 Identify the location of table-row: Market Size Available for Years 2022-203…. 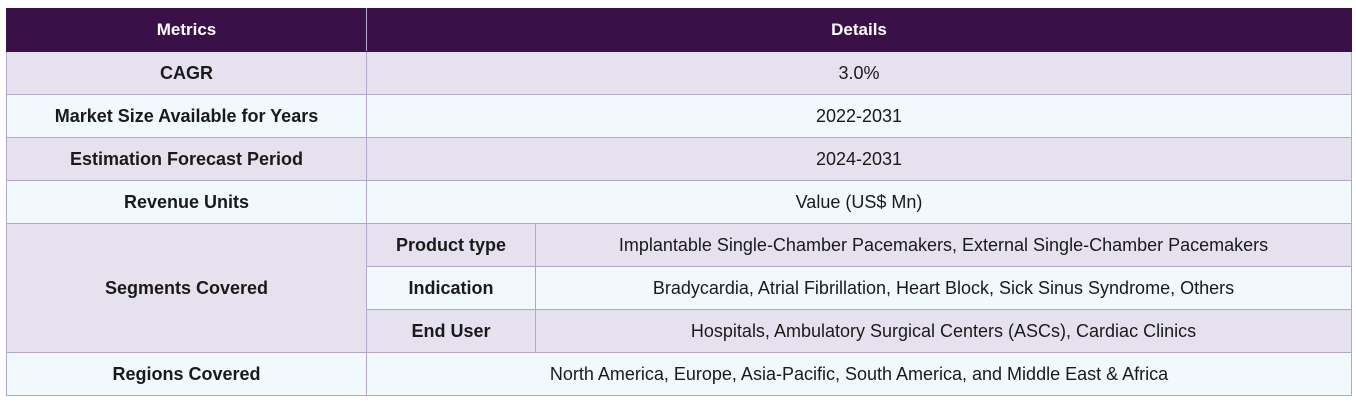
(679, 116).